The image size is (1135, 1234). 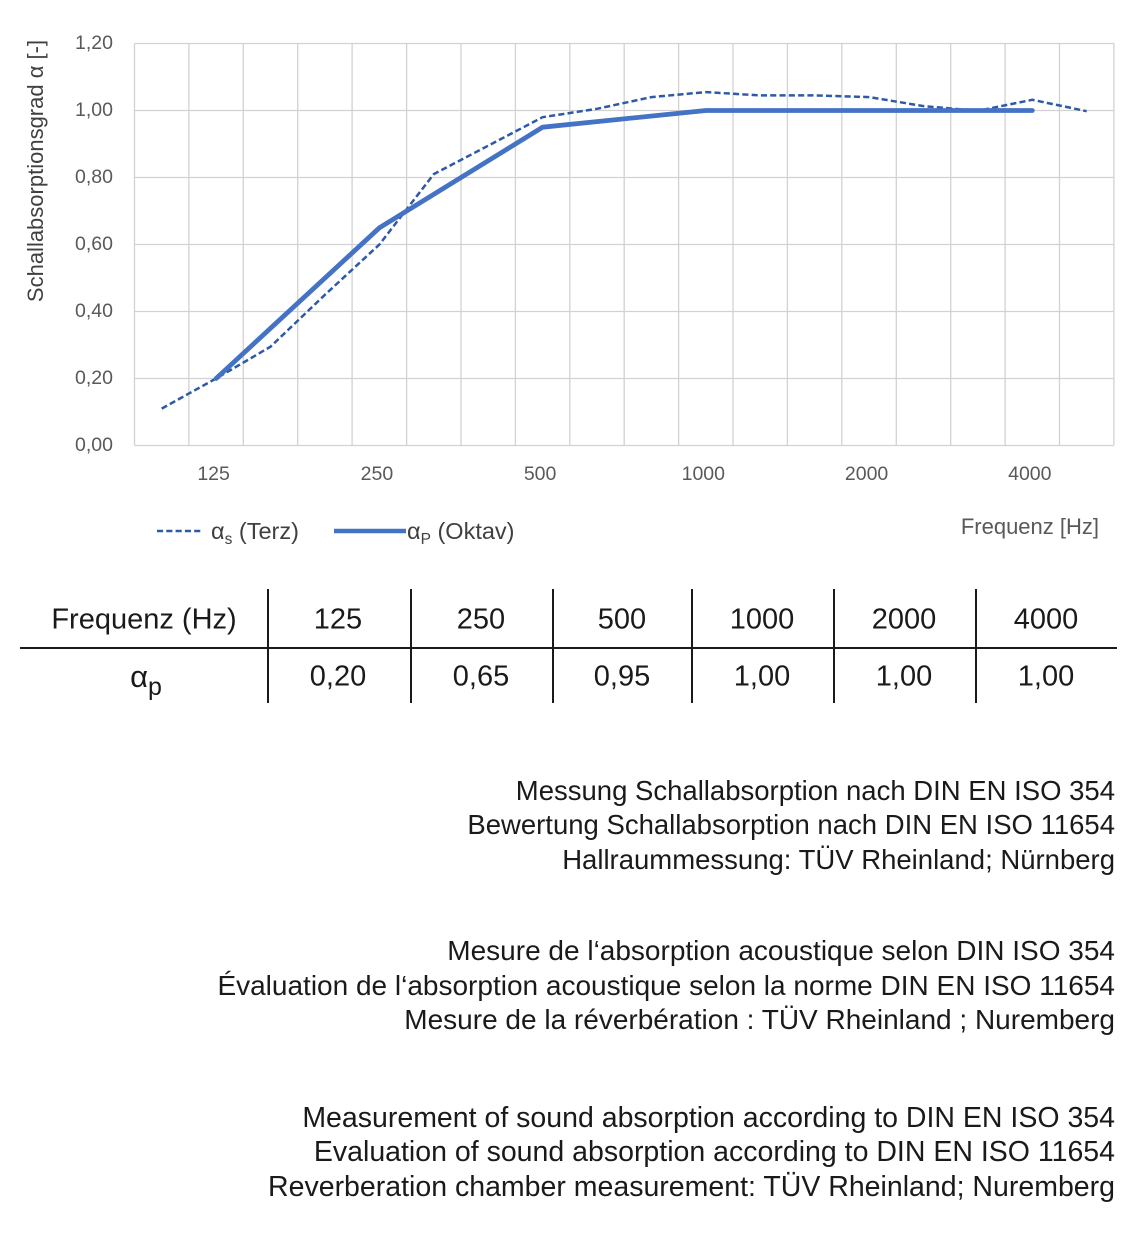 I want to click on svg-text: αP (Oktav), so click(x=461, y=533).